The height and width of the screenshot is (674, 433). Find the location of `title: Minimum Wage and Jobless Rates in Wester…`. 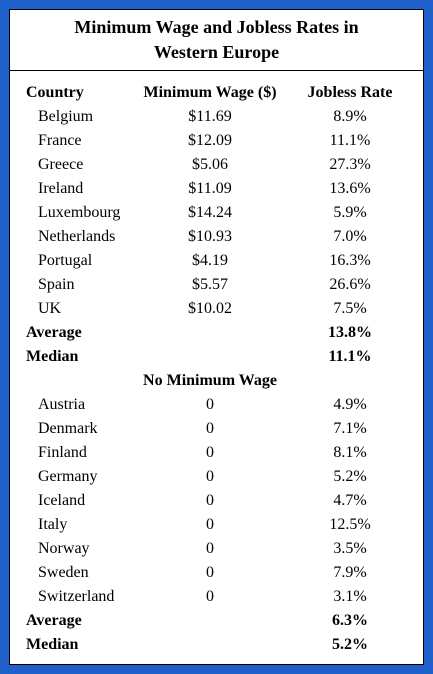

title: Minimum Wage and Jobless Rates in Wester… is located at coordinates (216, 40).